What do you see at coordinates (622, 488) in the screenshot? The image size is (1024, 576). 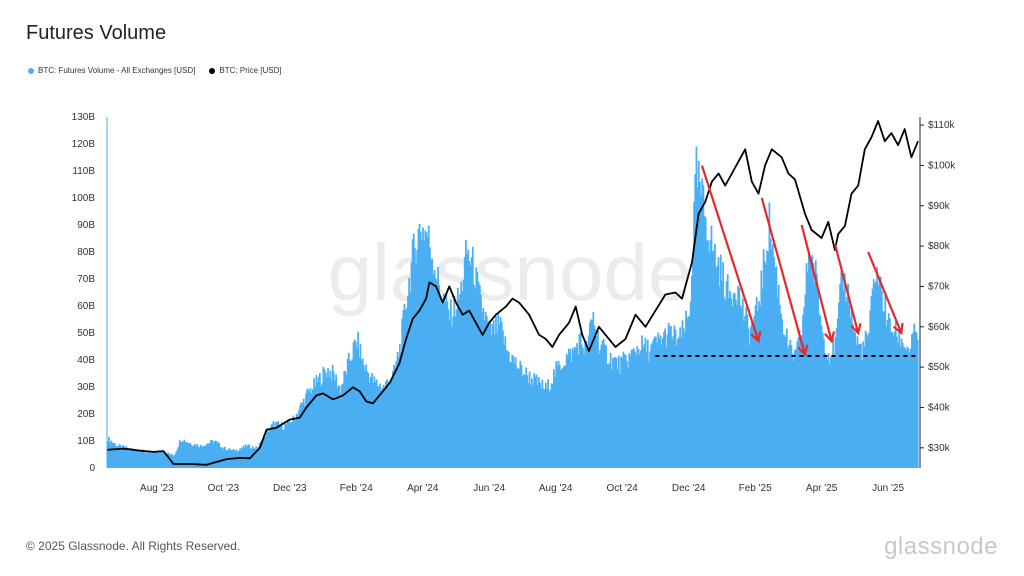 I see `x-tick-label: Oct '24` at bounding box center [622, 488].